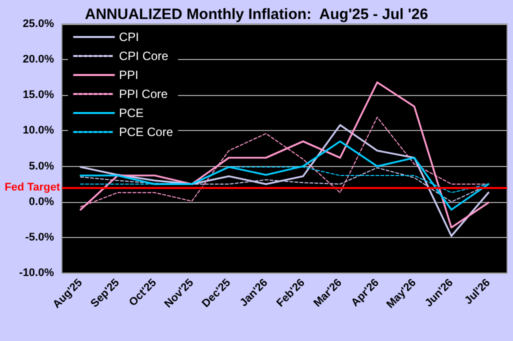 Image resolution: width=513 pixels, height=341 pixels. Describe the element at coordinates (38, 95) in the screenshot. I see `y-tick-label: 15.0%` at that location.